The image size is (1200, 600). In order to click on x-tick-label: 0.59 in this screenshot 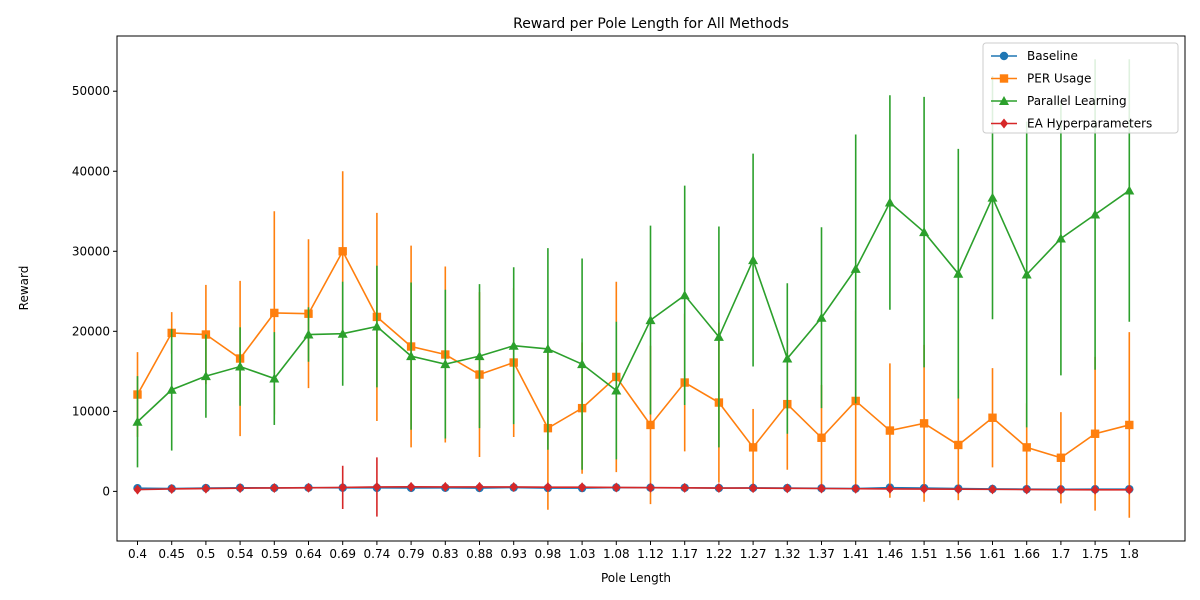, I will do `click(274, 554)`.